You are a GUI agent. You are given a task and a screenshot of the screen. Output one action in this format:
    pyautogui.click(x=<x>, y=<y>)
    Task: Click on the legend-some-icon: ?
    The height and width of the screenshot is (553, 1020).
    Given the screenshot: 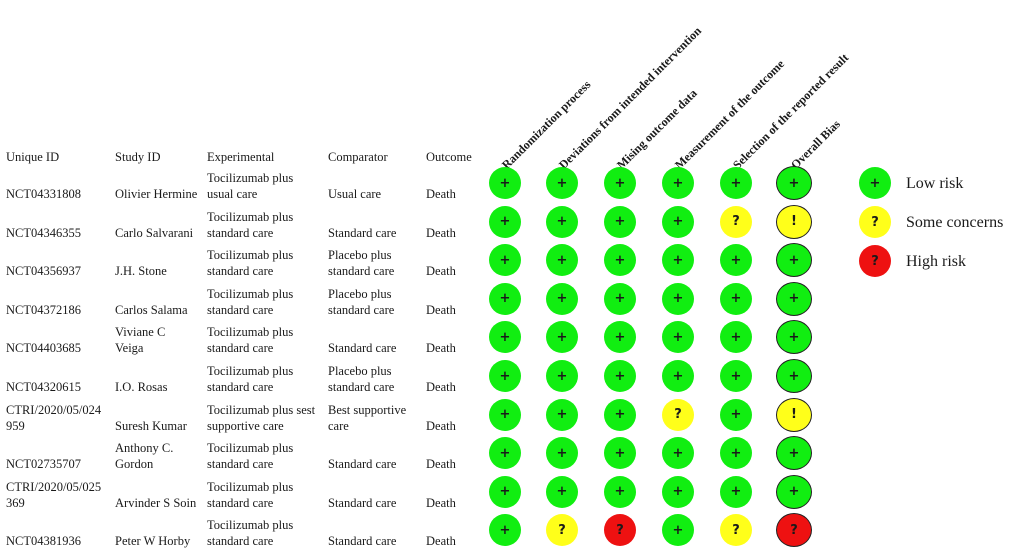 What is the action you would take?
    pyautogui.click(x=875, y=222)
    